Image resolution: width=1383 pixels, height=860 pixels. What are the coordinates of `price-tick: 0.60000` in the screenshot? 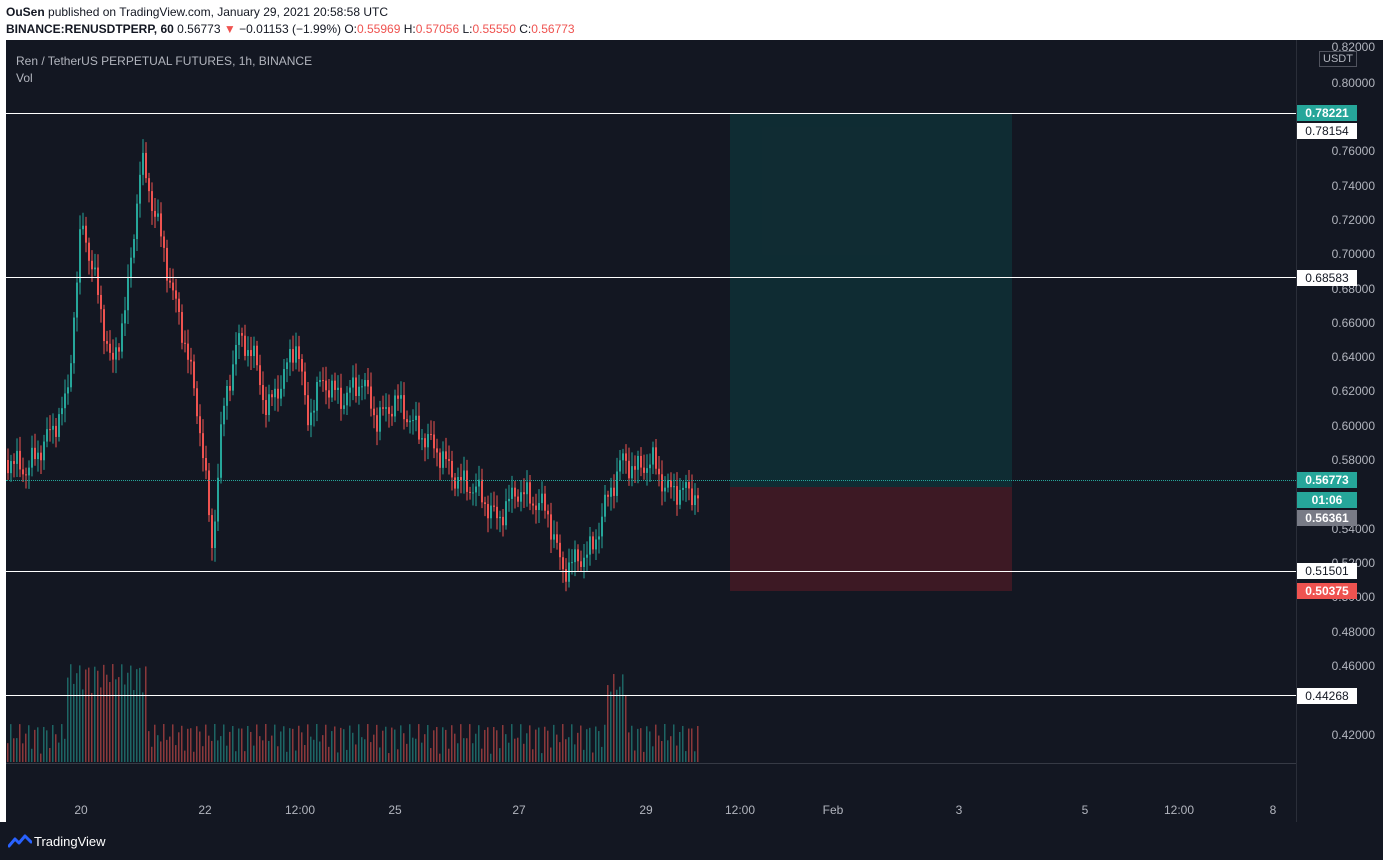 It's located at (1353, 426).